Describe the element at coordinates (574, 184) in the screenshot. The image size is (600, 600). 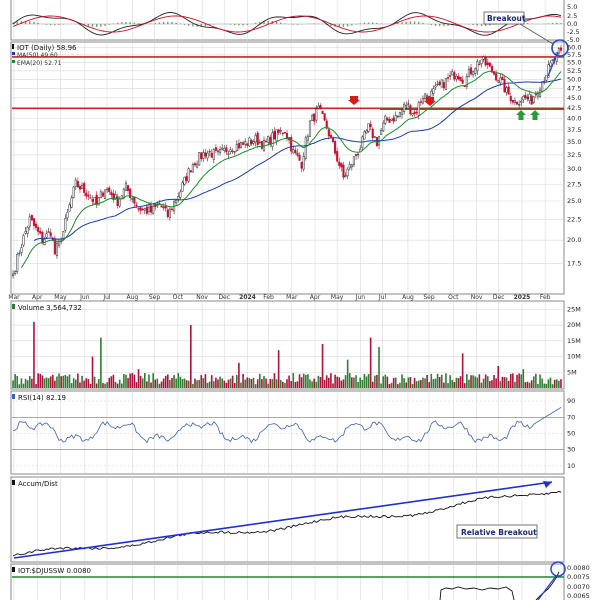
I see `price-tick-label: 27.5` at that location.